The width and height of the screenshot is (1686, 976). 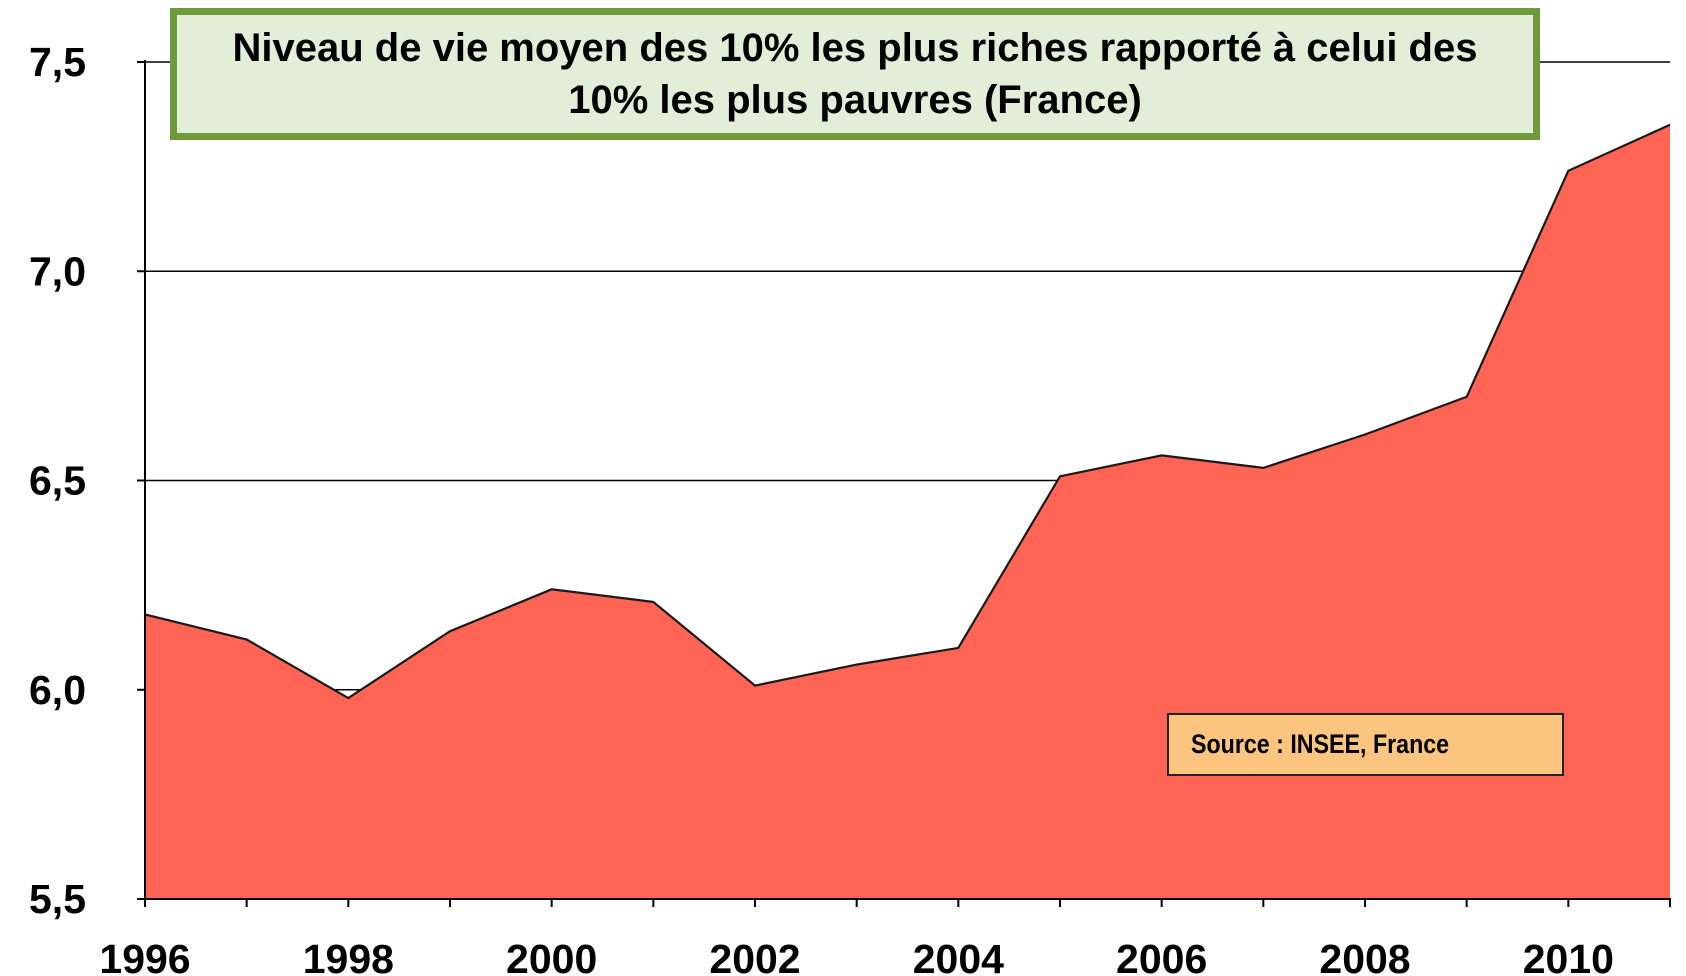 What do you see at coordinates (958, 956) in the screenshot?
I see `x-tick-label: 2004` at bounding box center [958, 956].